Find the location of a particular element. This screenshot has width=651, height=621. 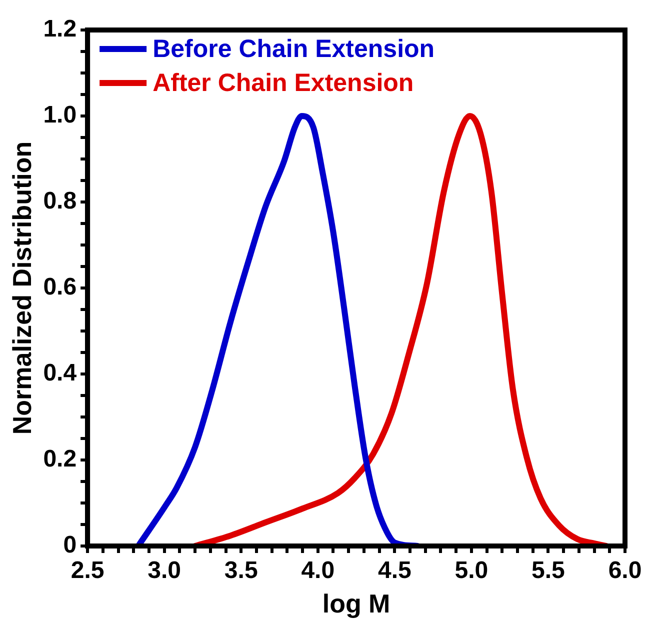

x-tick-label: 3.5 is located at coordinates (241, 570).